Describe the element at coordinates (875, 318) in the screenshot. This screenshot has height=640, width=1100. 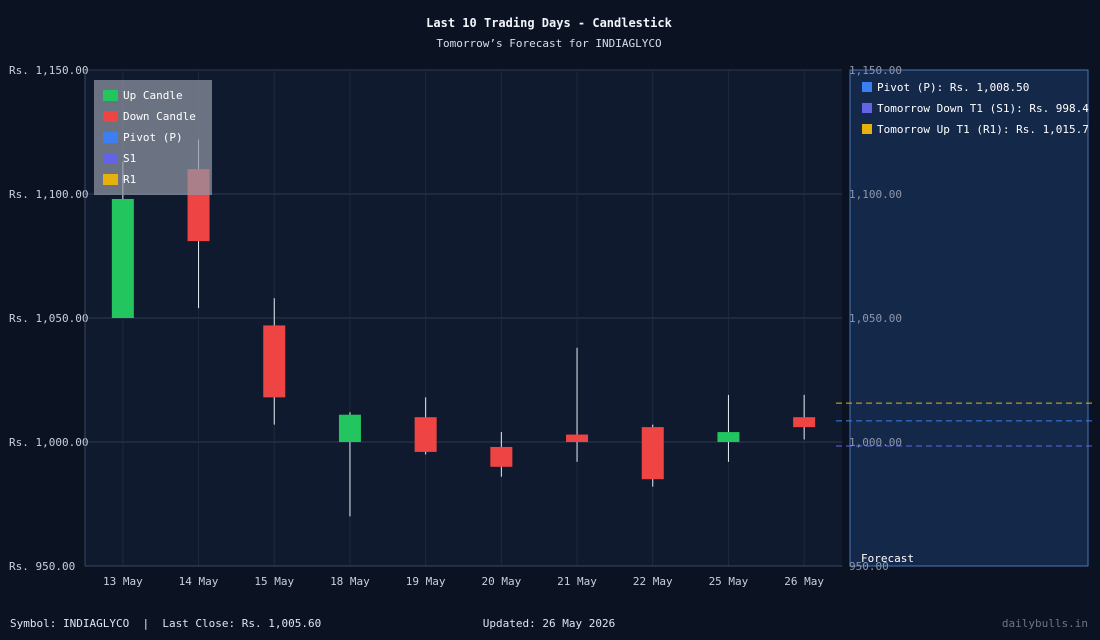
I see `y-tick-label-right: 1,050.00` at that location.